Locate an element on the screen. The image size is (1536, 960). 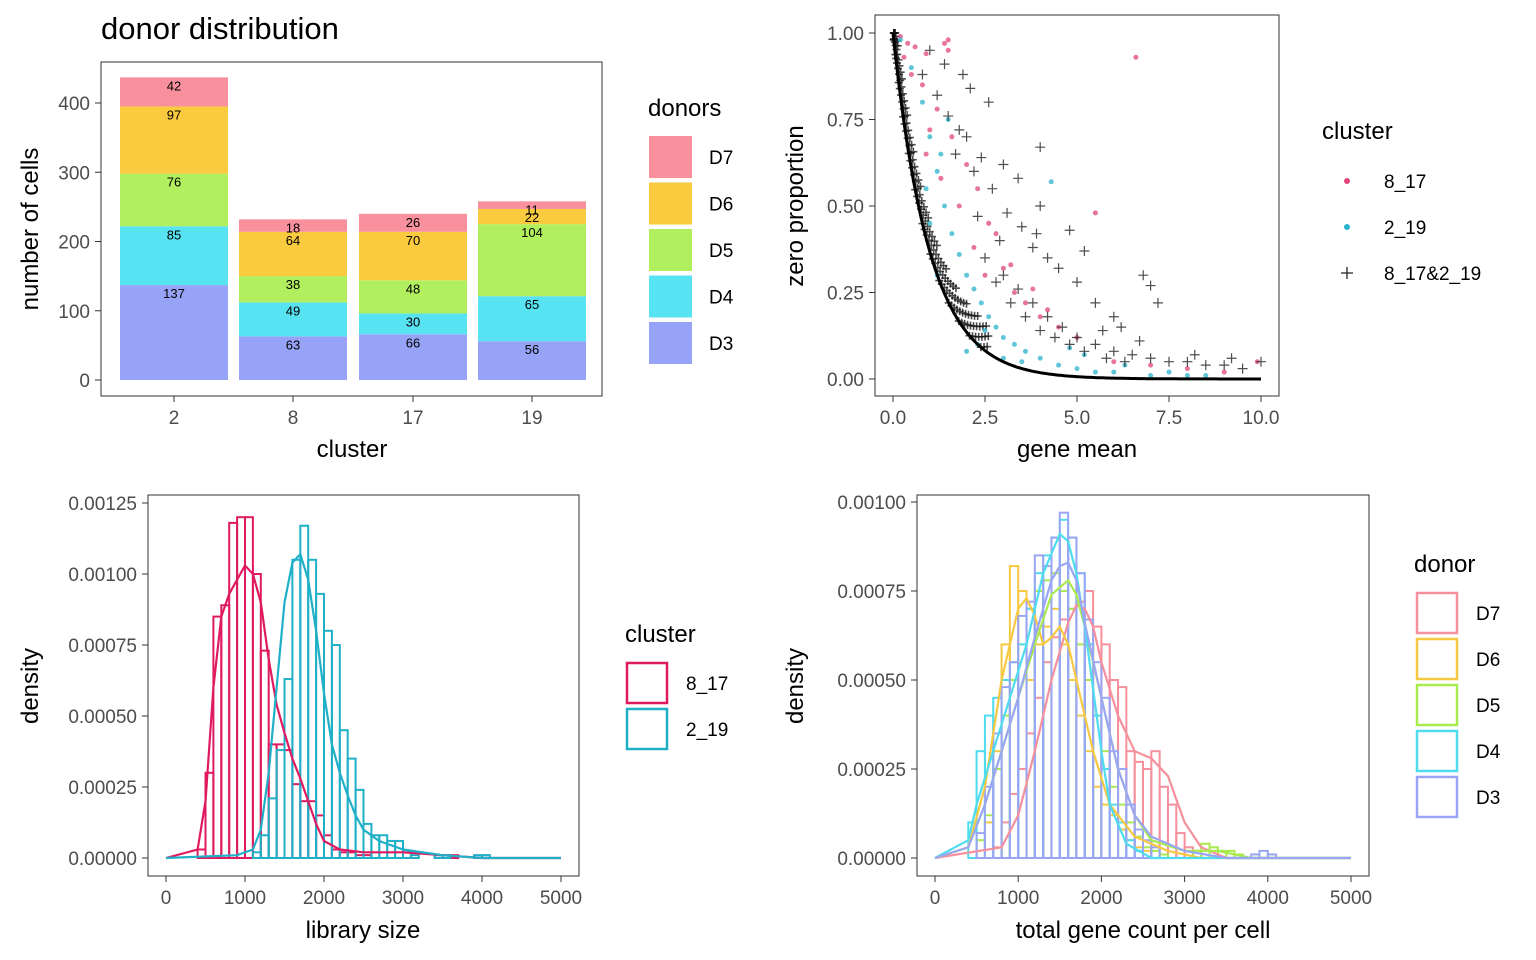
bar-label-d6-cluster-17: 70 is located at coordinates (413, 240).